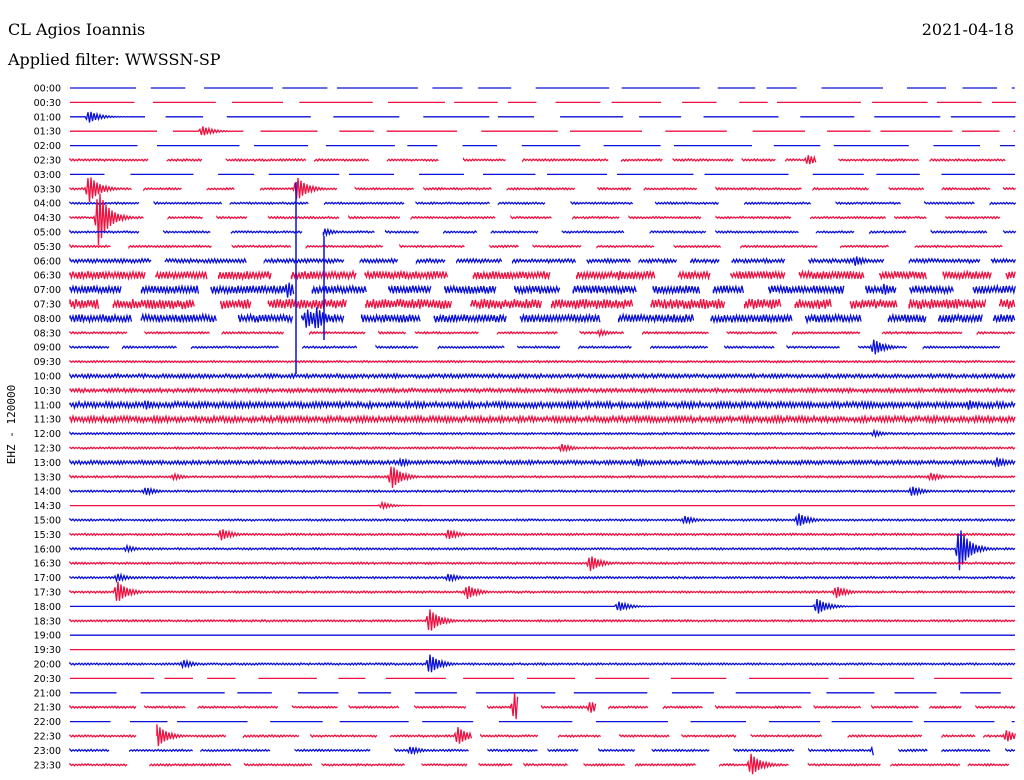 The image size is (1024, 780). Describe the element at coordinates (47, 665) in the screenshot. I see `time-label: 20:00` at that location.